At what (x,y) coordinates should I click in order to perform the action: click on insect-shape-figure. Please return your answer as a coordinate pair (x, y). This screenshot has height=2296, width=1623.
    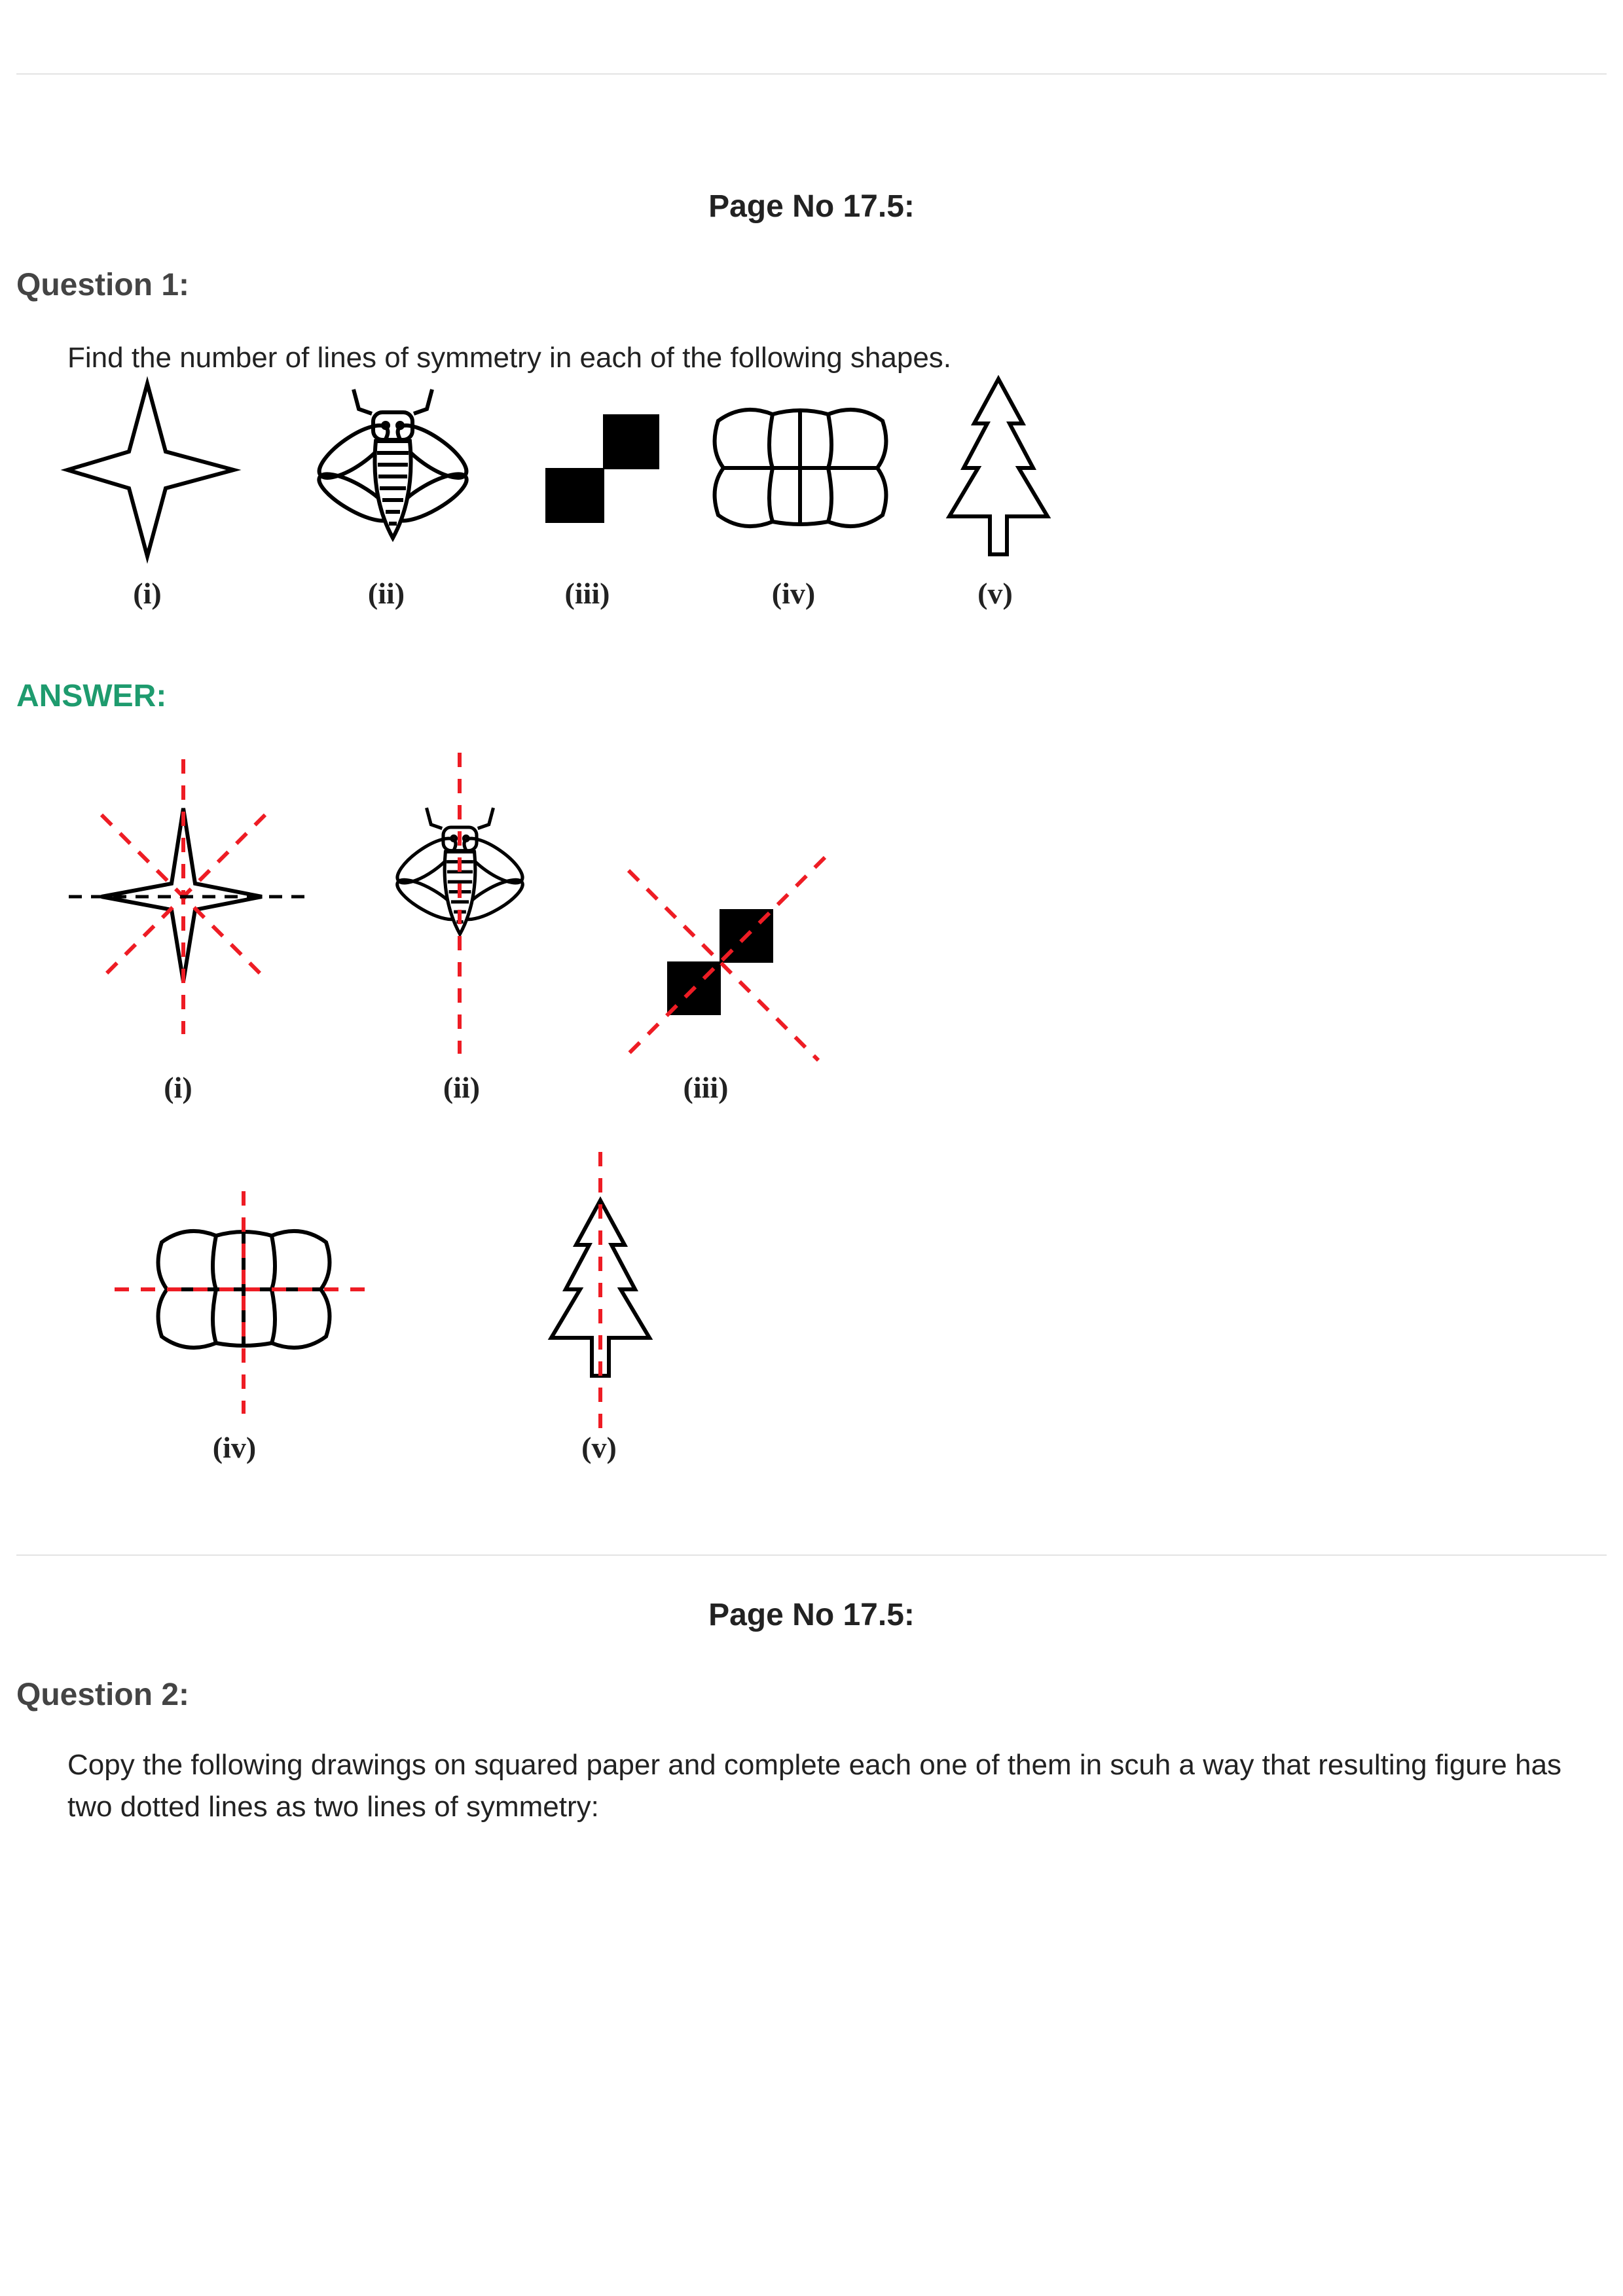
    Looking at the image, I should click on (393, 466).